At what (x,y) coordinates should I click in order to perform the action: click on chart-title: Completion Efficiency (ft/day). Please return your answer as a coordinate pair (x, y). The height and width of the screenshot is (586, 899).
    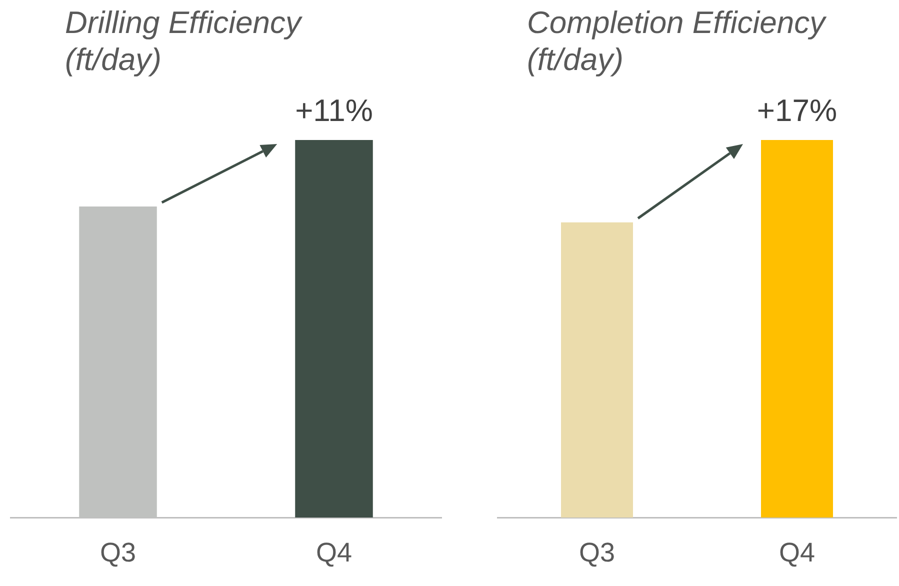
    Looking at the image, I should click on (677, 41).